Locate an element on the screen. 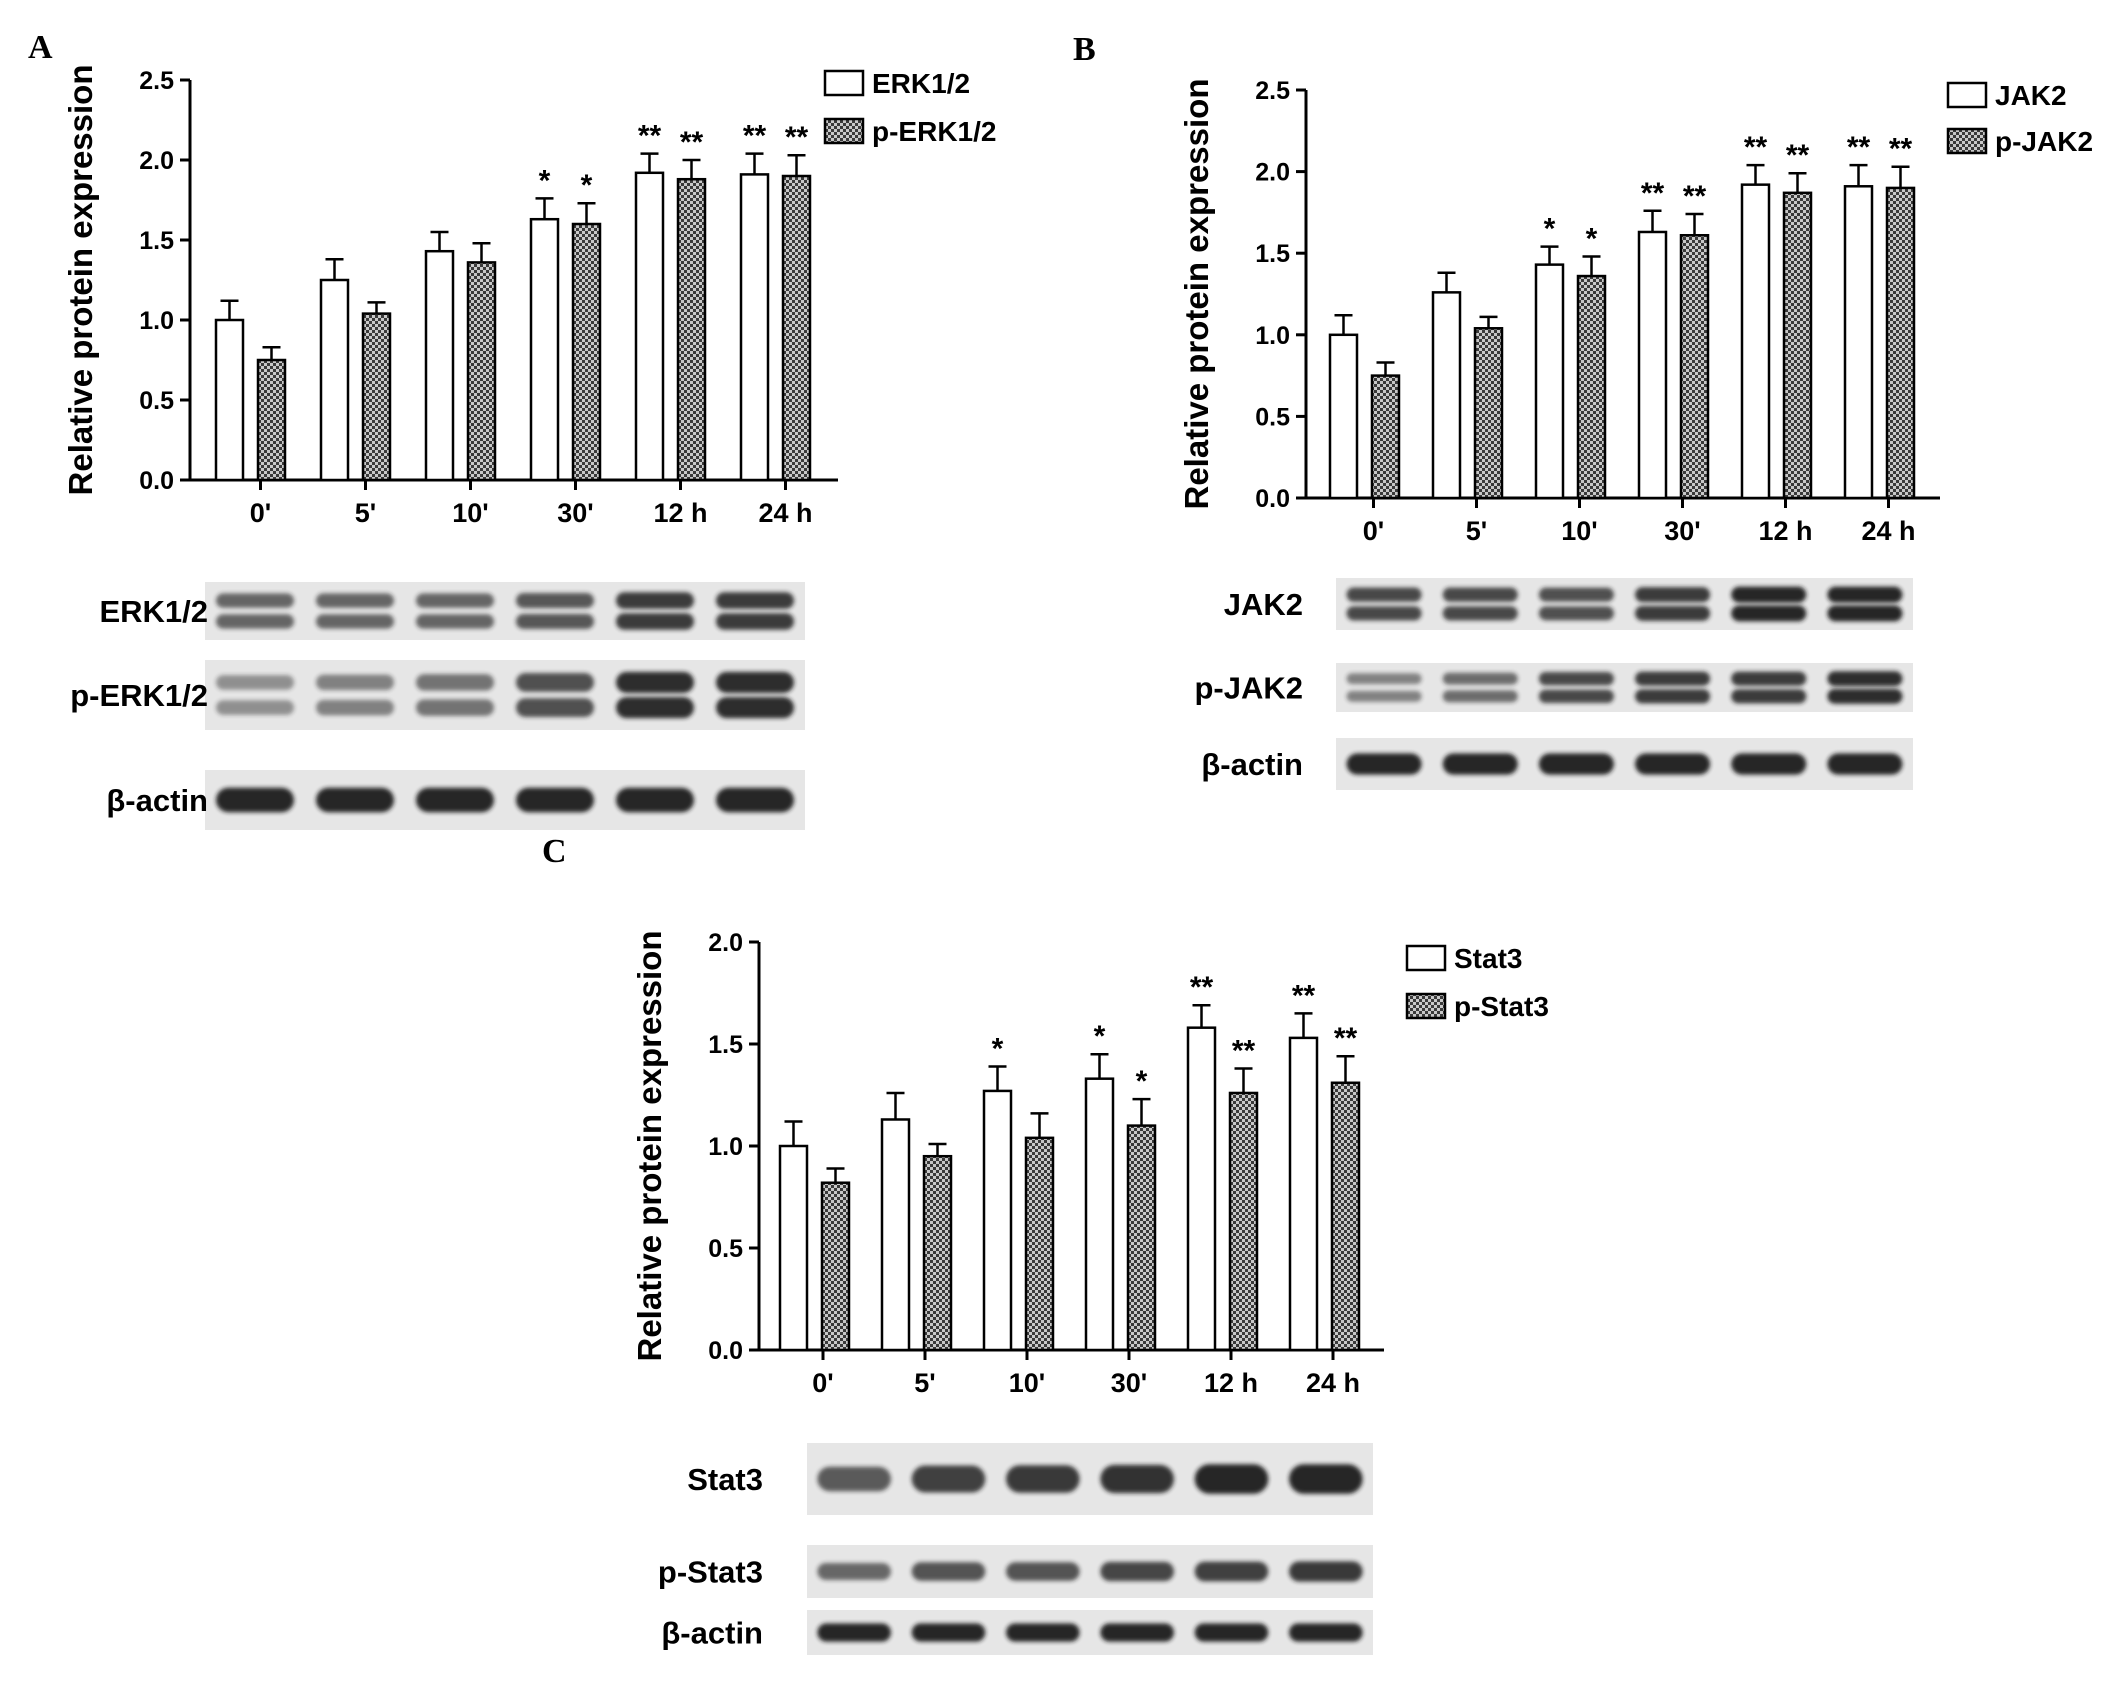  y-tick-label: 1.5 is located at coordinates (1272, 254).